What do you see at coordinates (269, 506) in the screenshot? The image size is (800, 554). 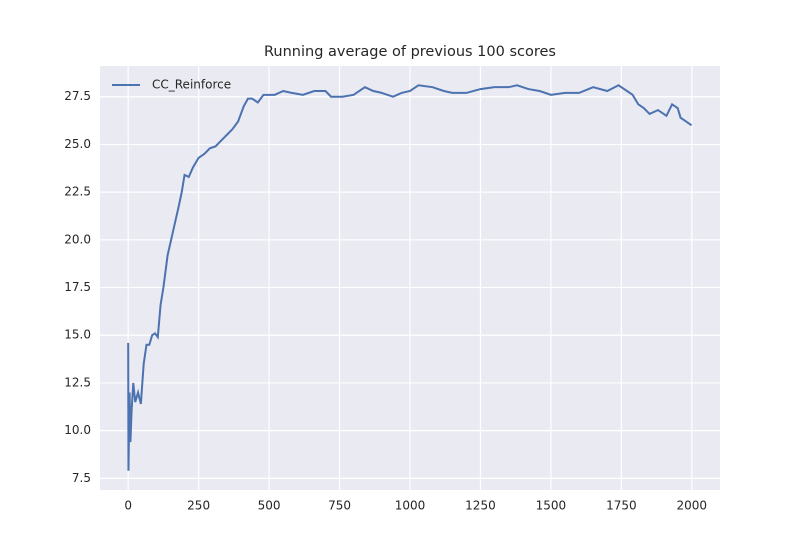 I see `x-tick-label: 500` at bounding box center [269, 506].